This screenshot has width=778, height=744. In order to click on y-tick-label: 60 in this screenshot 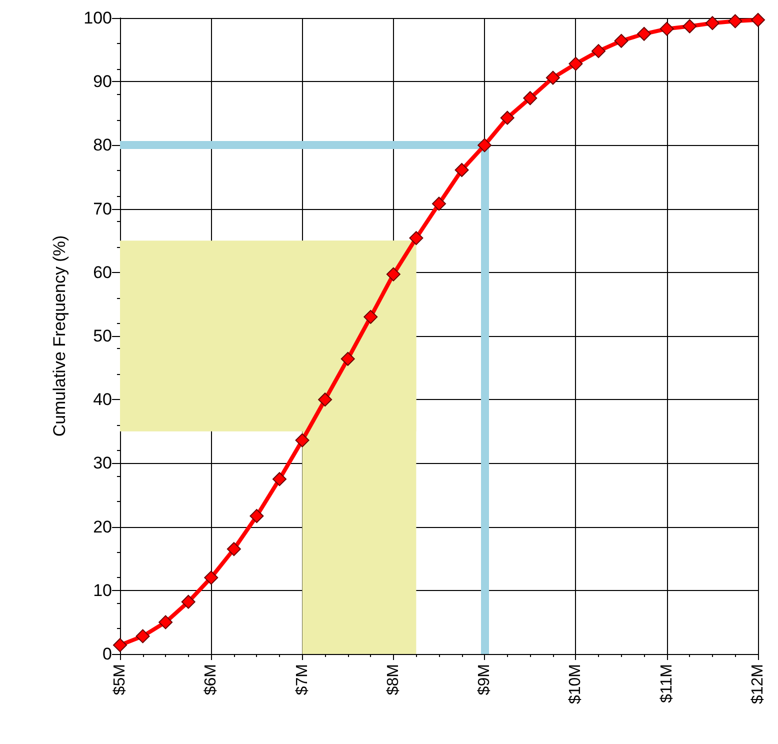, I will do `click(102, 272)`.